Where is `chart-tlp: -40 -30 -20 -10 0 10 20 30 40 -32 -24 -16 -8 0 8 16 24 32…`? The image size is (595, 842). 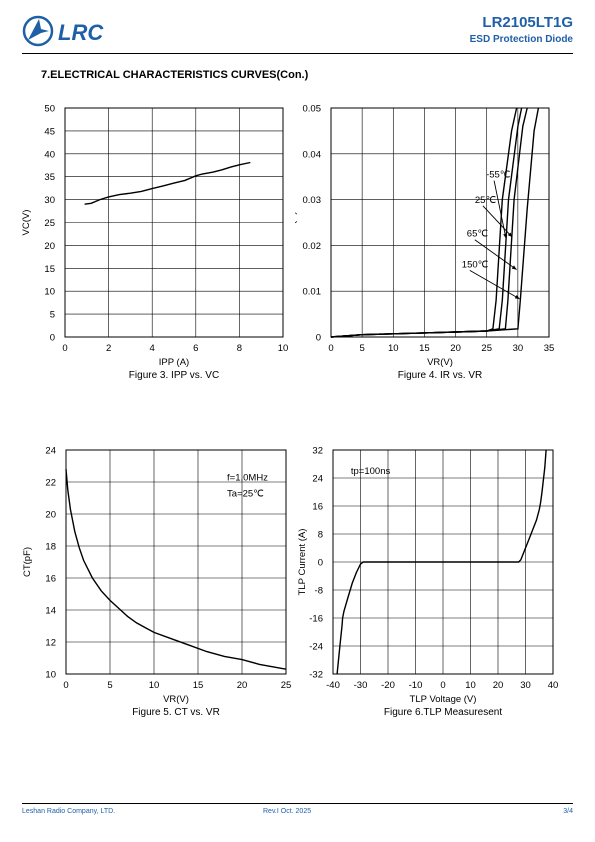
chart-tlp: -40 -30 -20 -10 0 10 20 30 40 -32 -24 -16 -8 0 8 16 24 32… is located at coordinates (428, 582).